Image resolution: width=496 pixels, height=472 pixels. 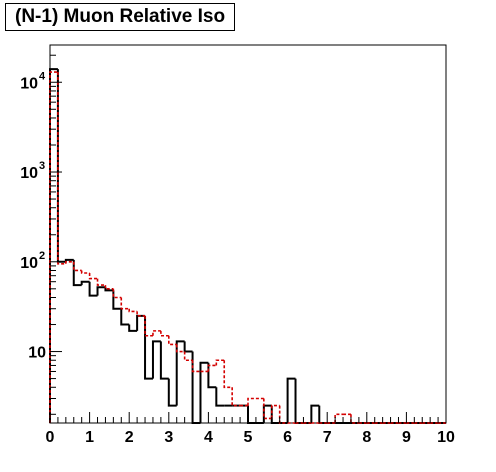 I want to click on x-tick-label: 10, so click(x=446, y=437).